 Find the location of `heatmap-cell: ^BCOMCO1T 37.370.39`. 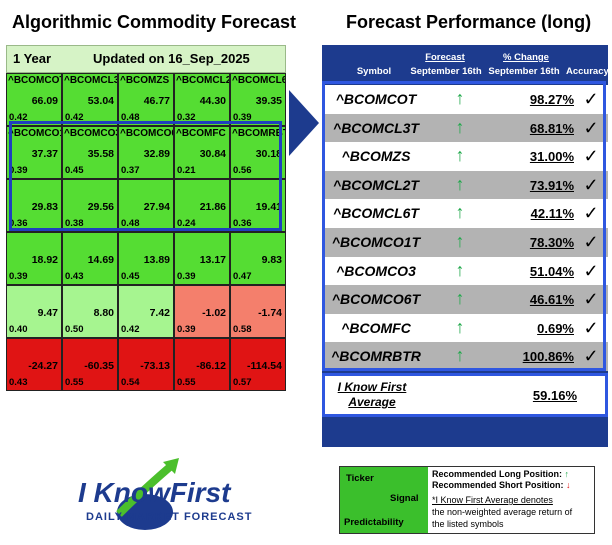

heatmap-cell: ^BCOMCO1T 37.370.39 is located at coordinates (34, 152).